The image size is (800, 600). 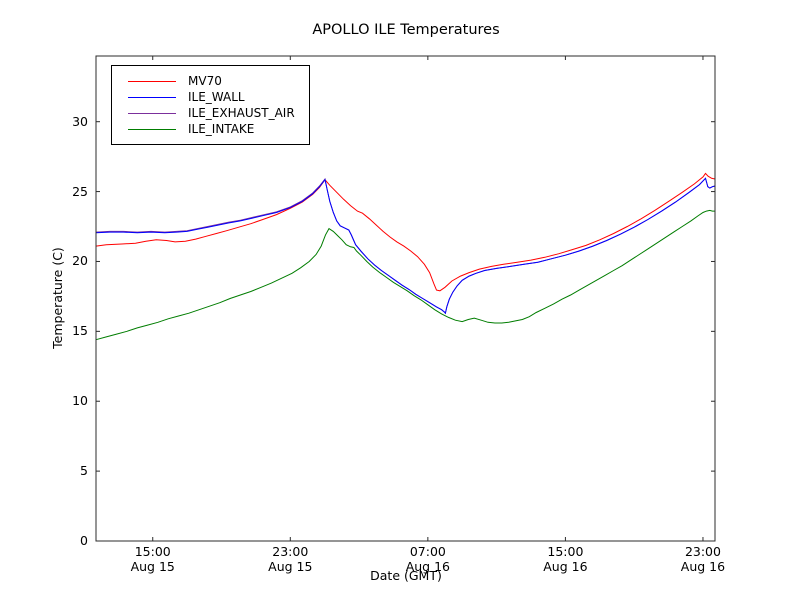 What do you see at coordinates (241, 113) in the screenshot?
I see `legend-item-label: ILE_EXHAUST_AIR` at bounding box center [241, 113].